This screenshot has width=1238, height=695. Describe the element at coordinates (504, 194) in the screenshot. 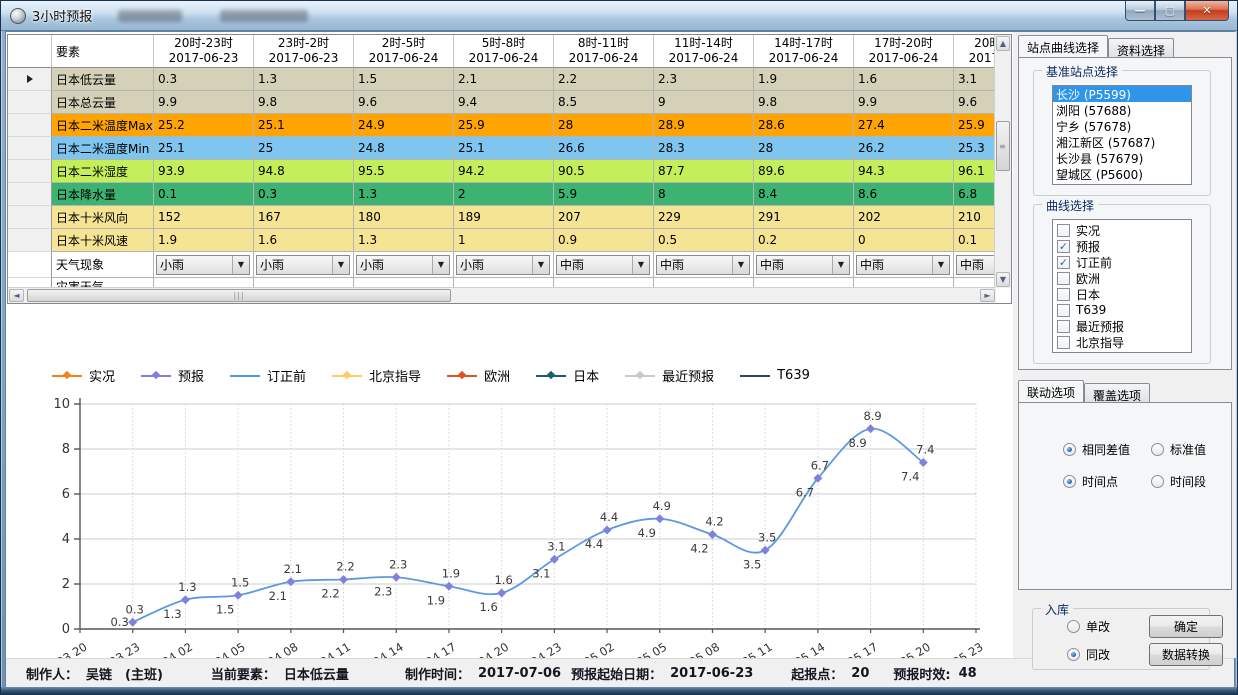

I see `grid-cell: 2` at that location.